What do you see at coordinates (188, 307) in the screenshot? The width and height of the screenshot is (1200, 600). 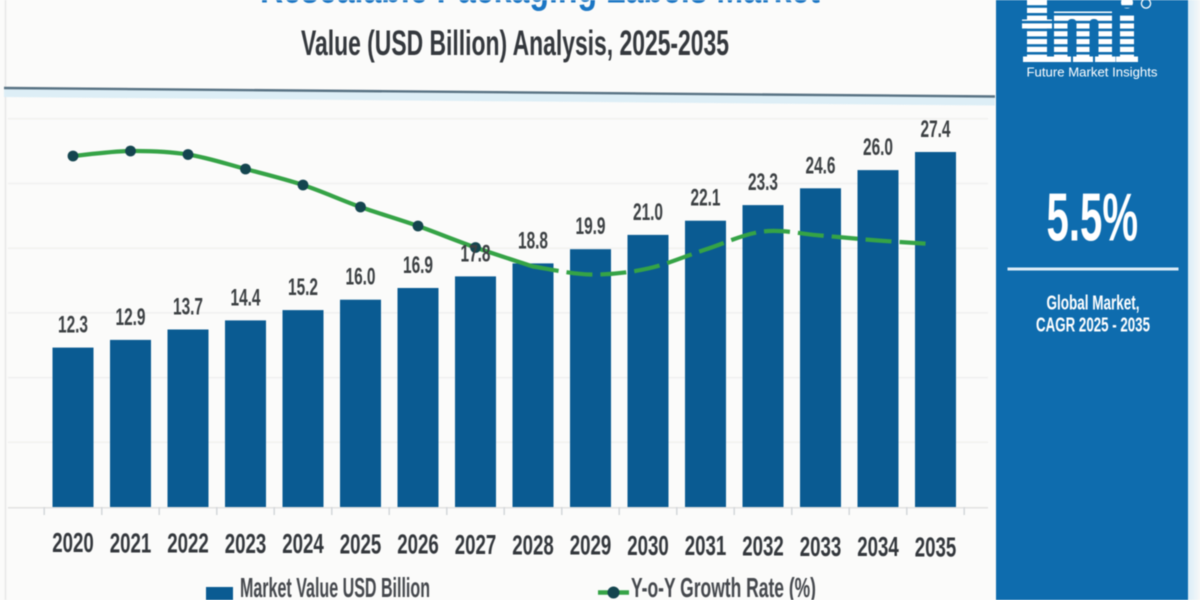 I see `svg-text: 13.7` at bounding box center [188, 307].